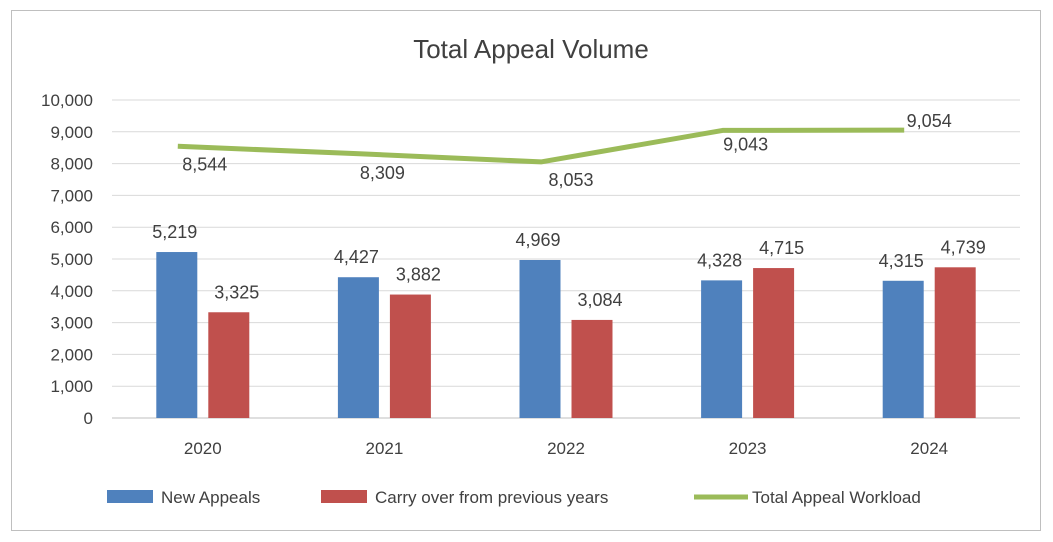  I want to click on data-label: 9,043, so click(745, 144).